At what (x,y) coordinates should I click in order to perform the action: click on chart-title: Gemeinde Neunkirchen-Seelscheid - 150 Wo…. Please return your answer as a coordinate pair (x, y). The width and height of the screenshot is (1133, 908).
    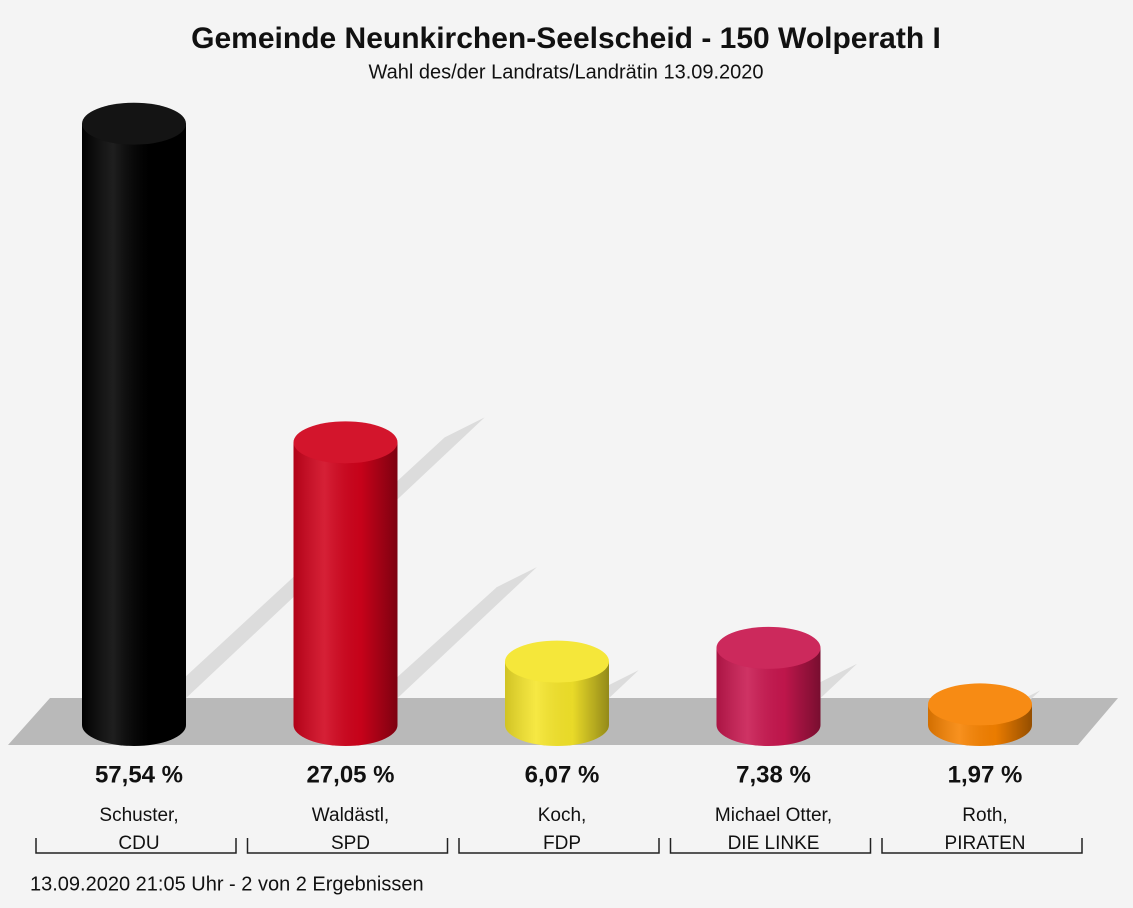
    Looking at the image, I should click on (566, 38).